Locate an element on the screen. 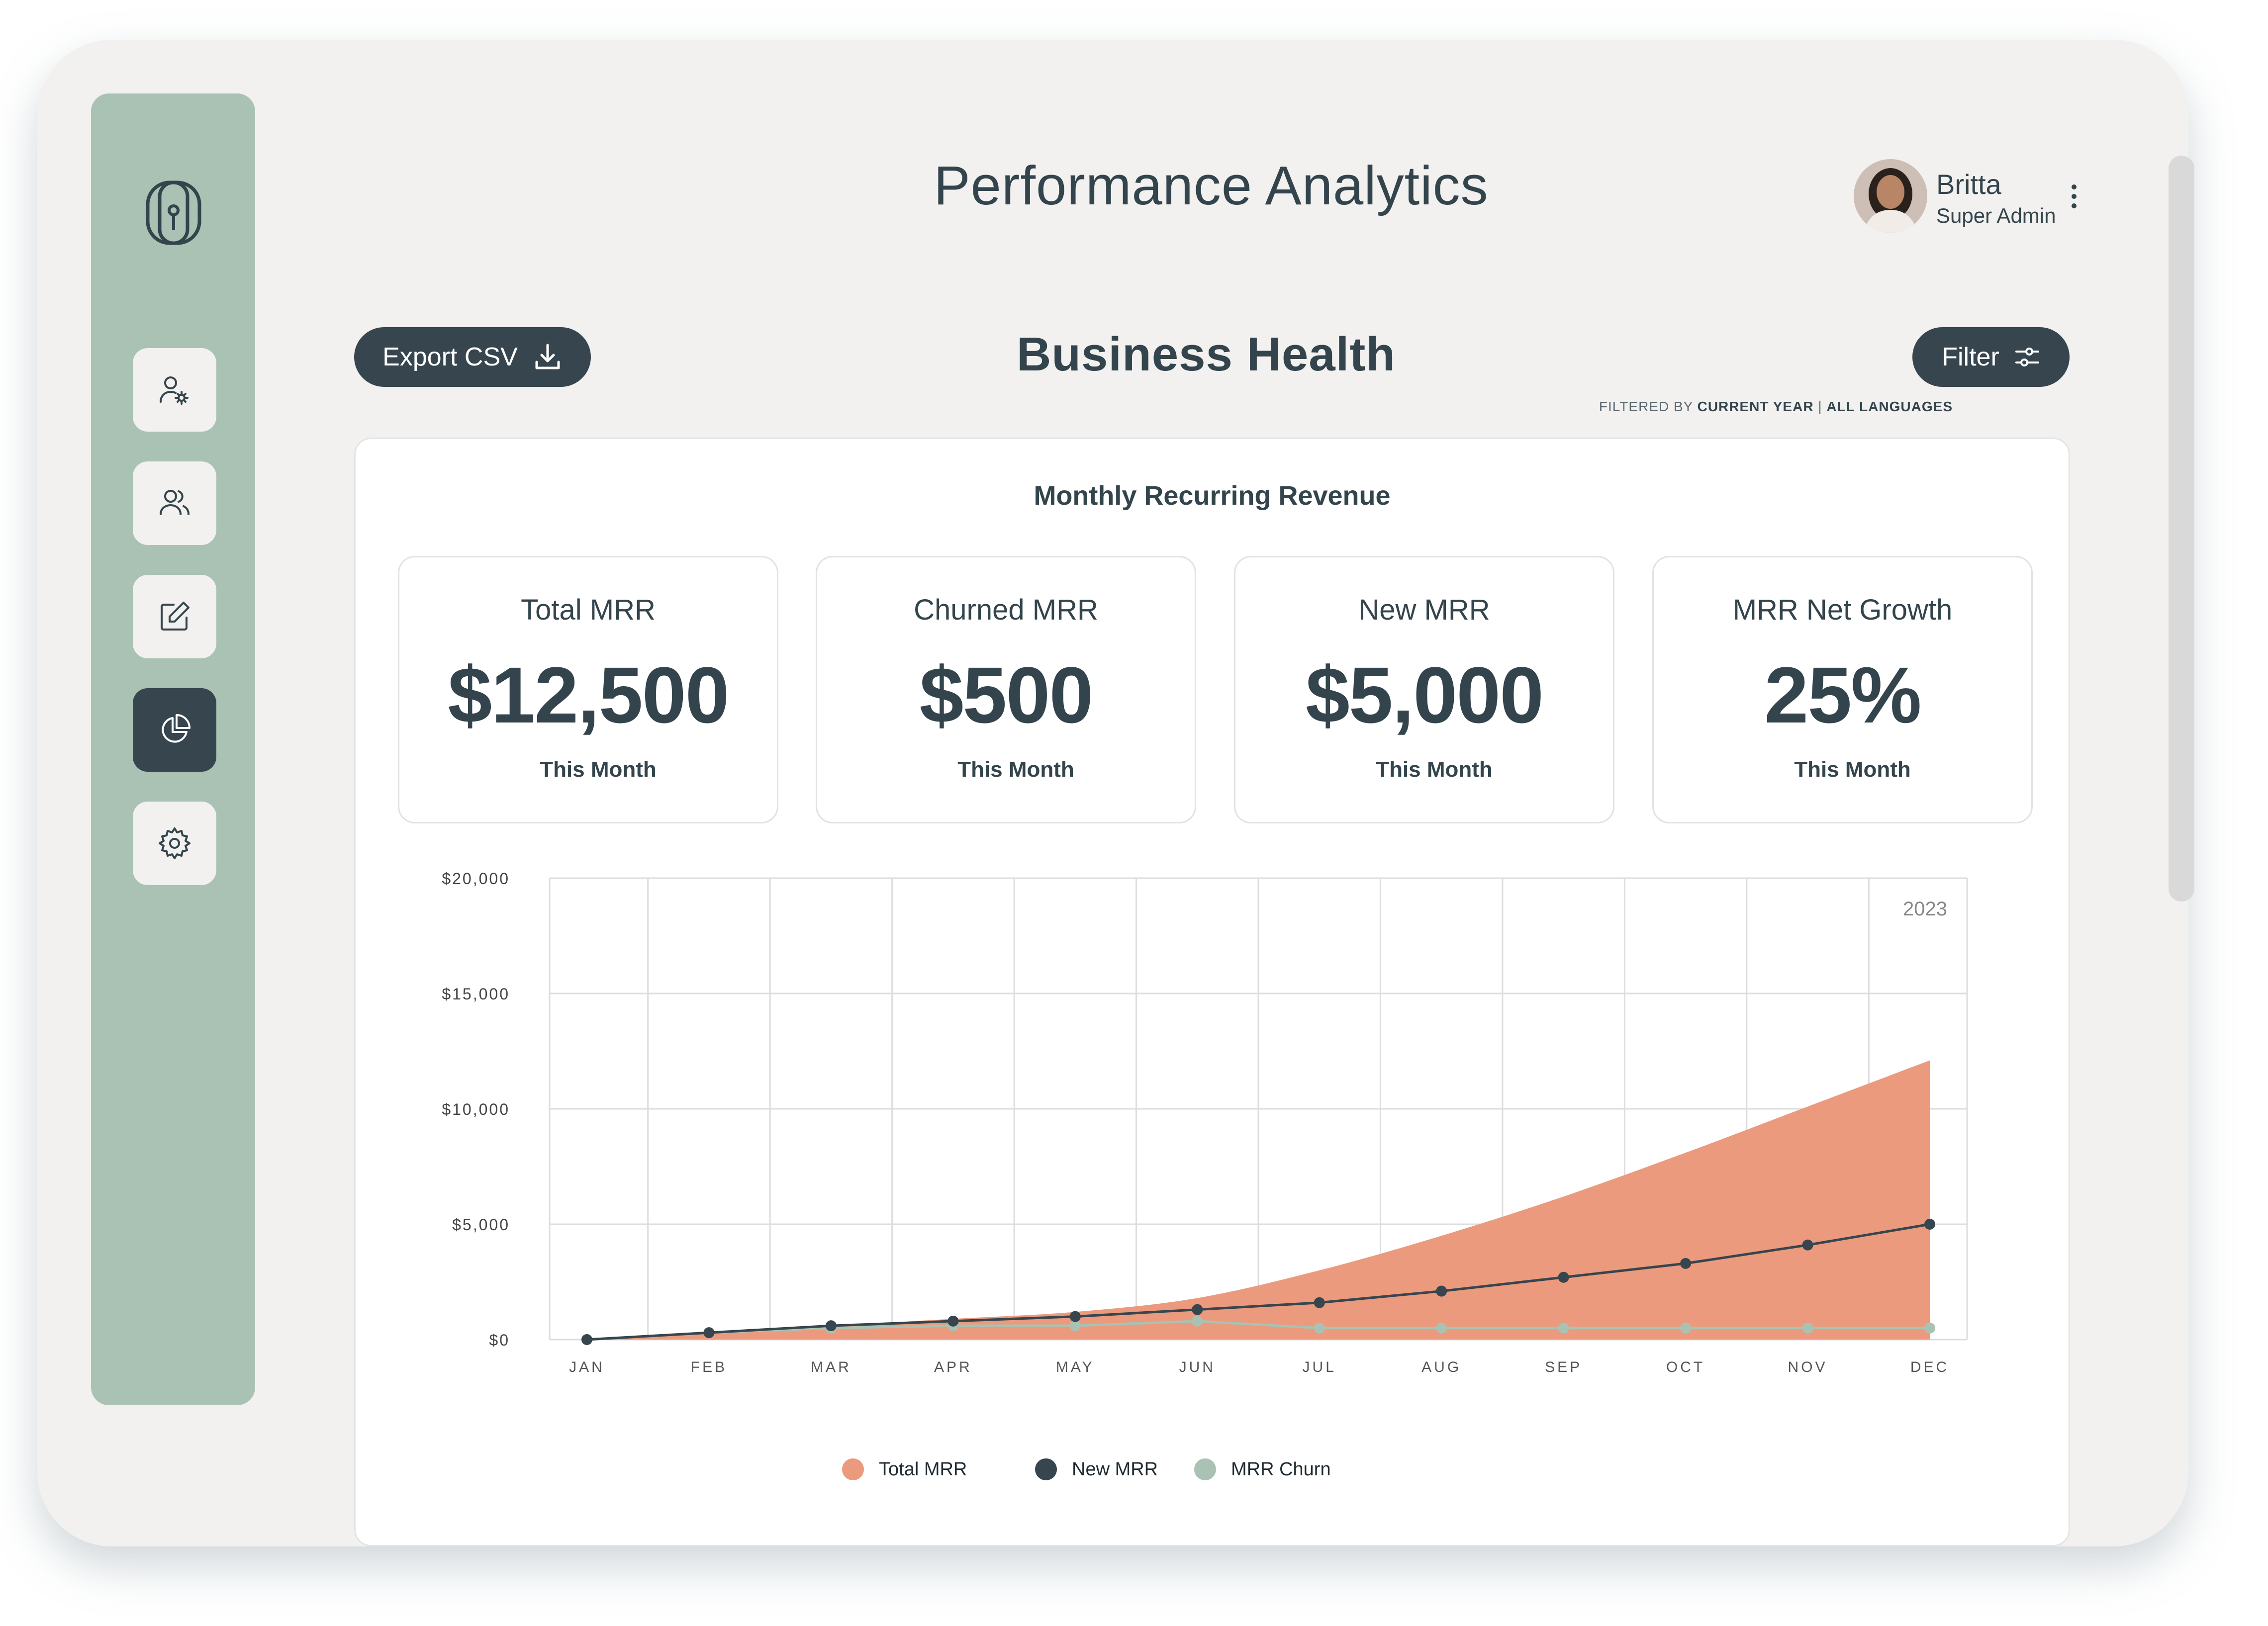 The image size is (2268, 1626). filter-label: Filter is located at coordinates (1971, 357).